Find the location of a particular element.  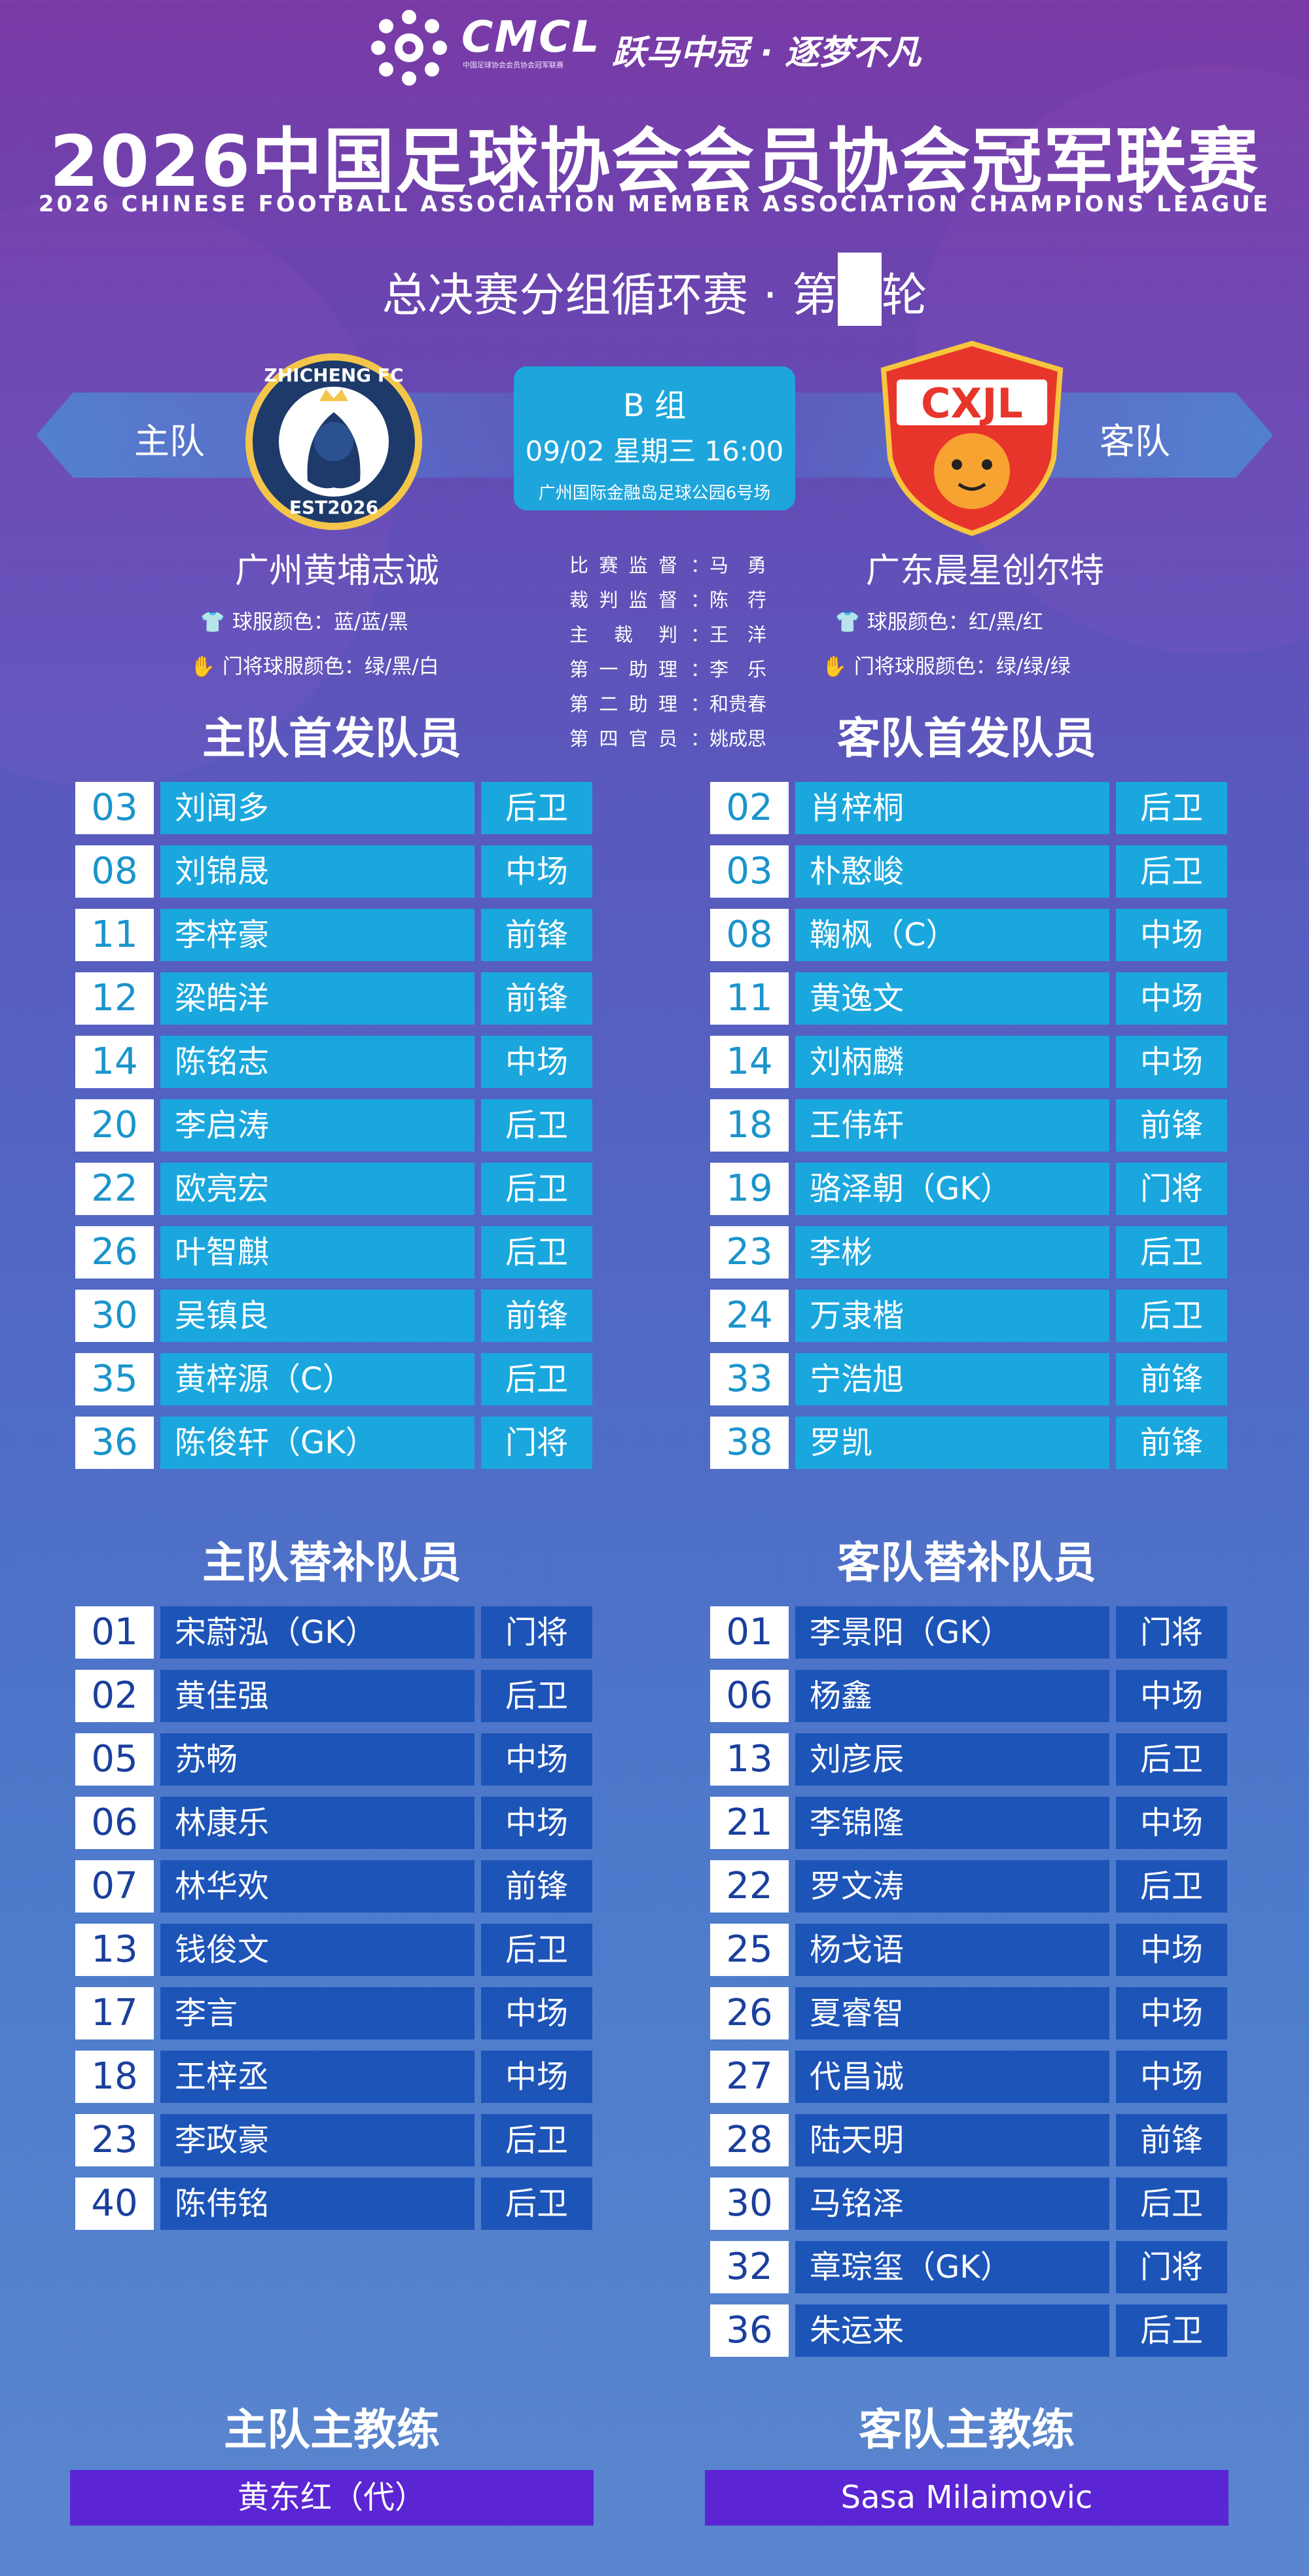

player-number: 33 is located at coordinates (749, 1379).